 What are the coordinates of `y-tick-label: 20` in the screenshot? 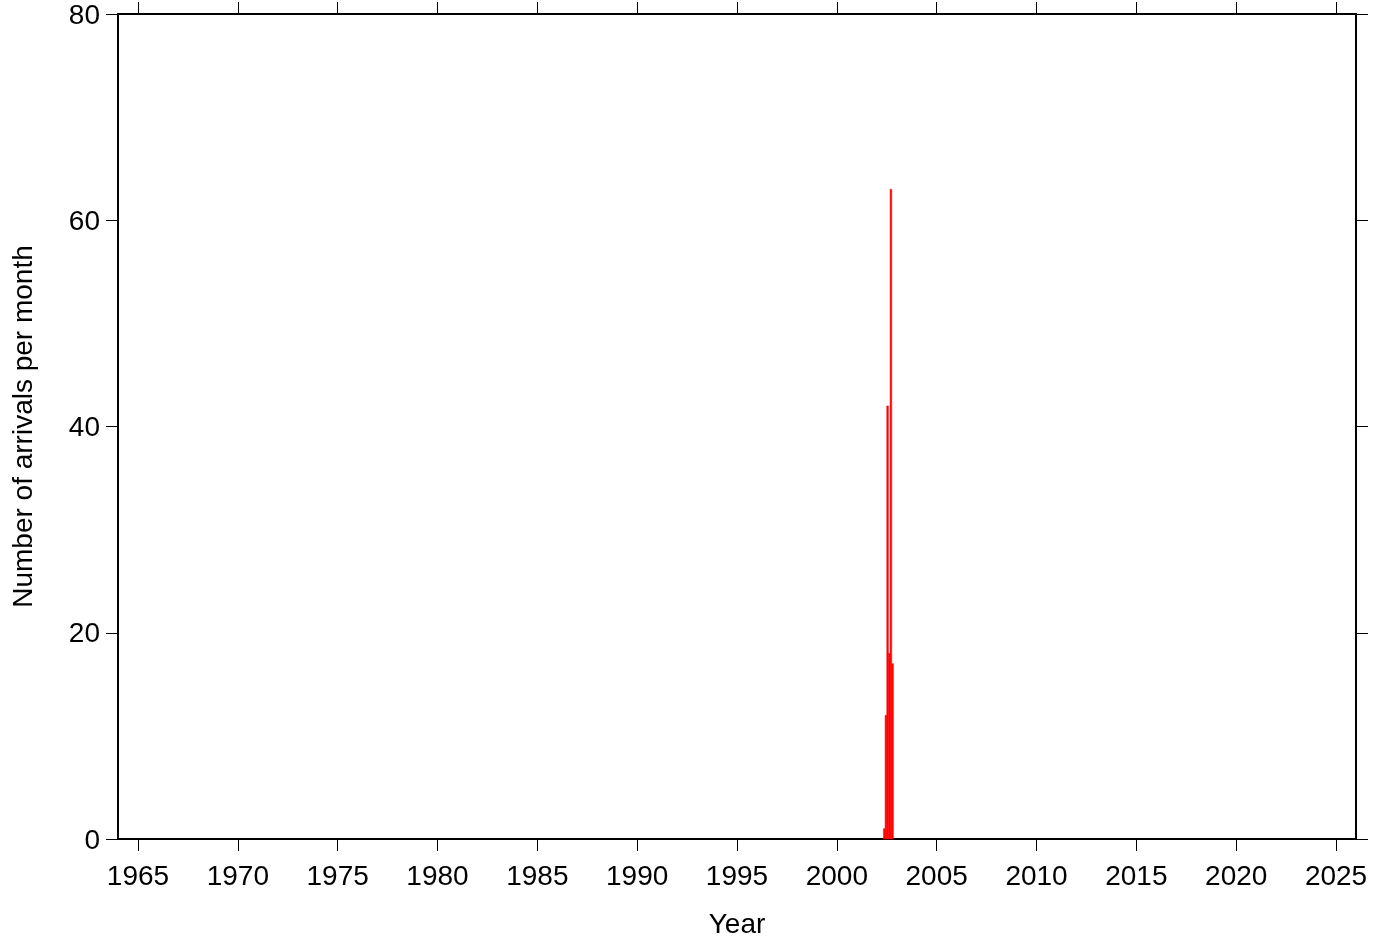 It's located at (84, 633).